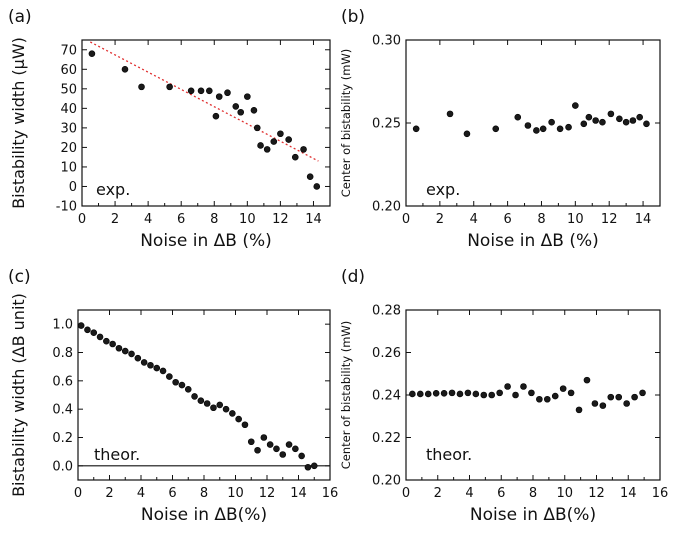  What do you see at coordinates (660, 493) in the screenshot?
I see `x-tick-label: 16` at bounding box center [660, 493].